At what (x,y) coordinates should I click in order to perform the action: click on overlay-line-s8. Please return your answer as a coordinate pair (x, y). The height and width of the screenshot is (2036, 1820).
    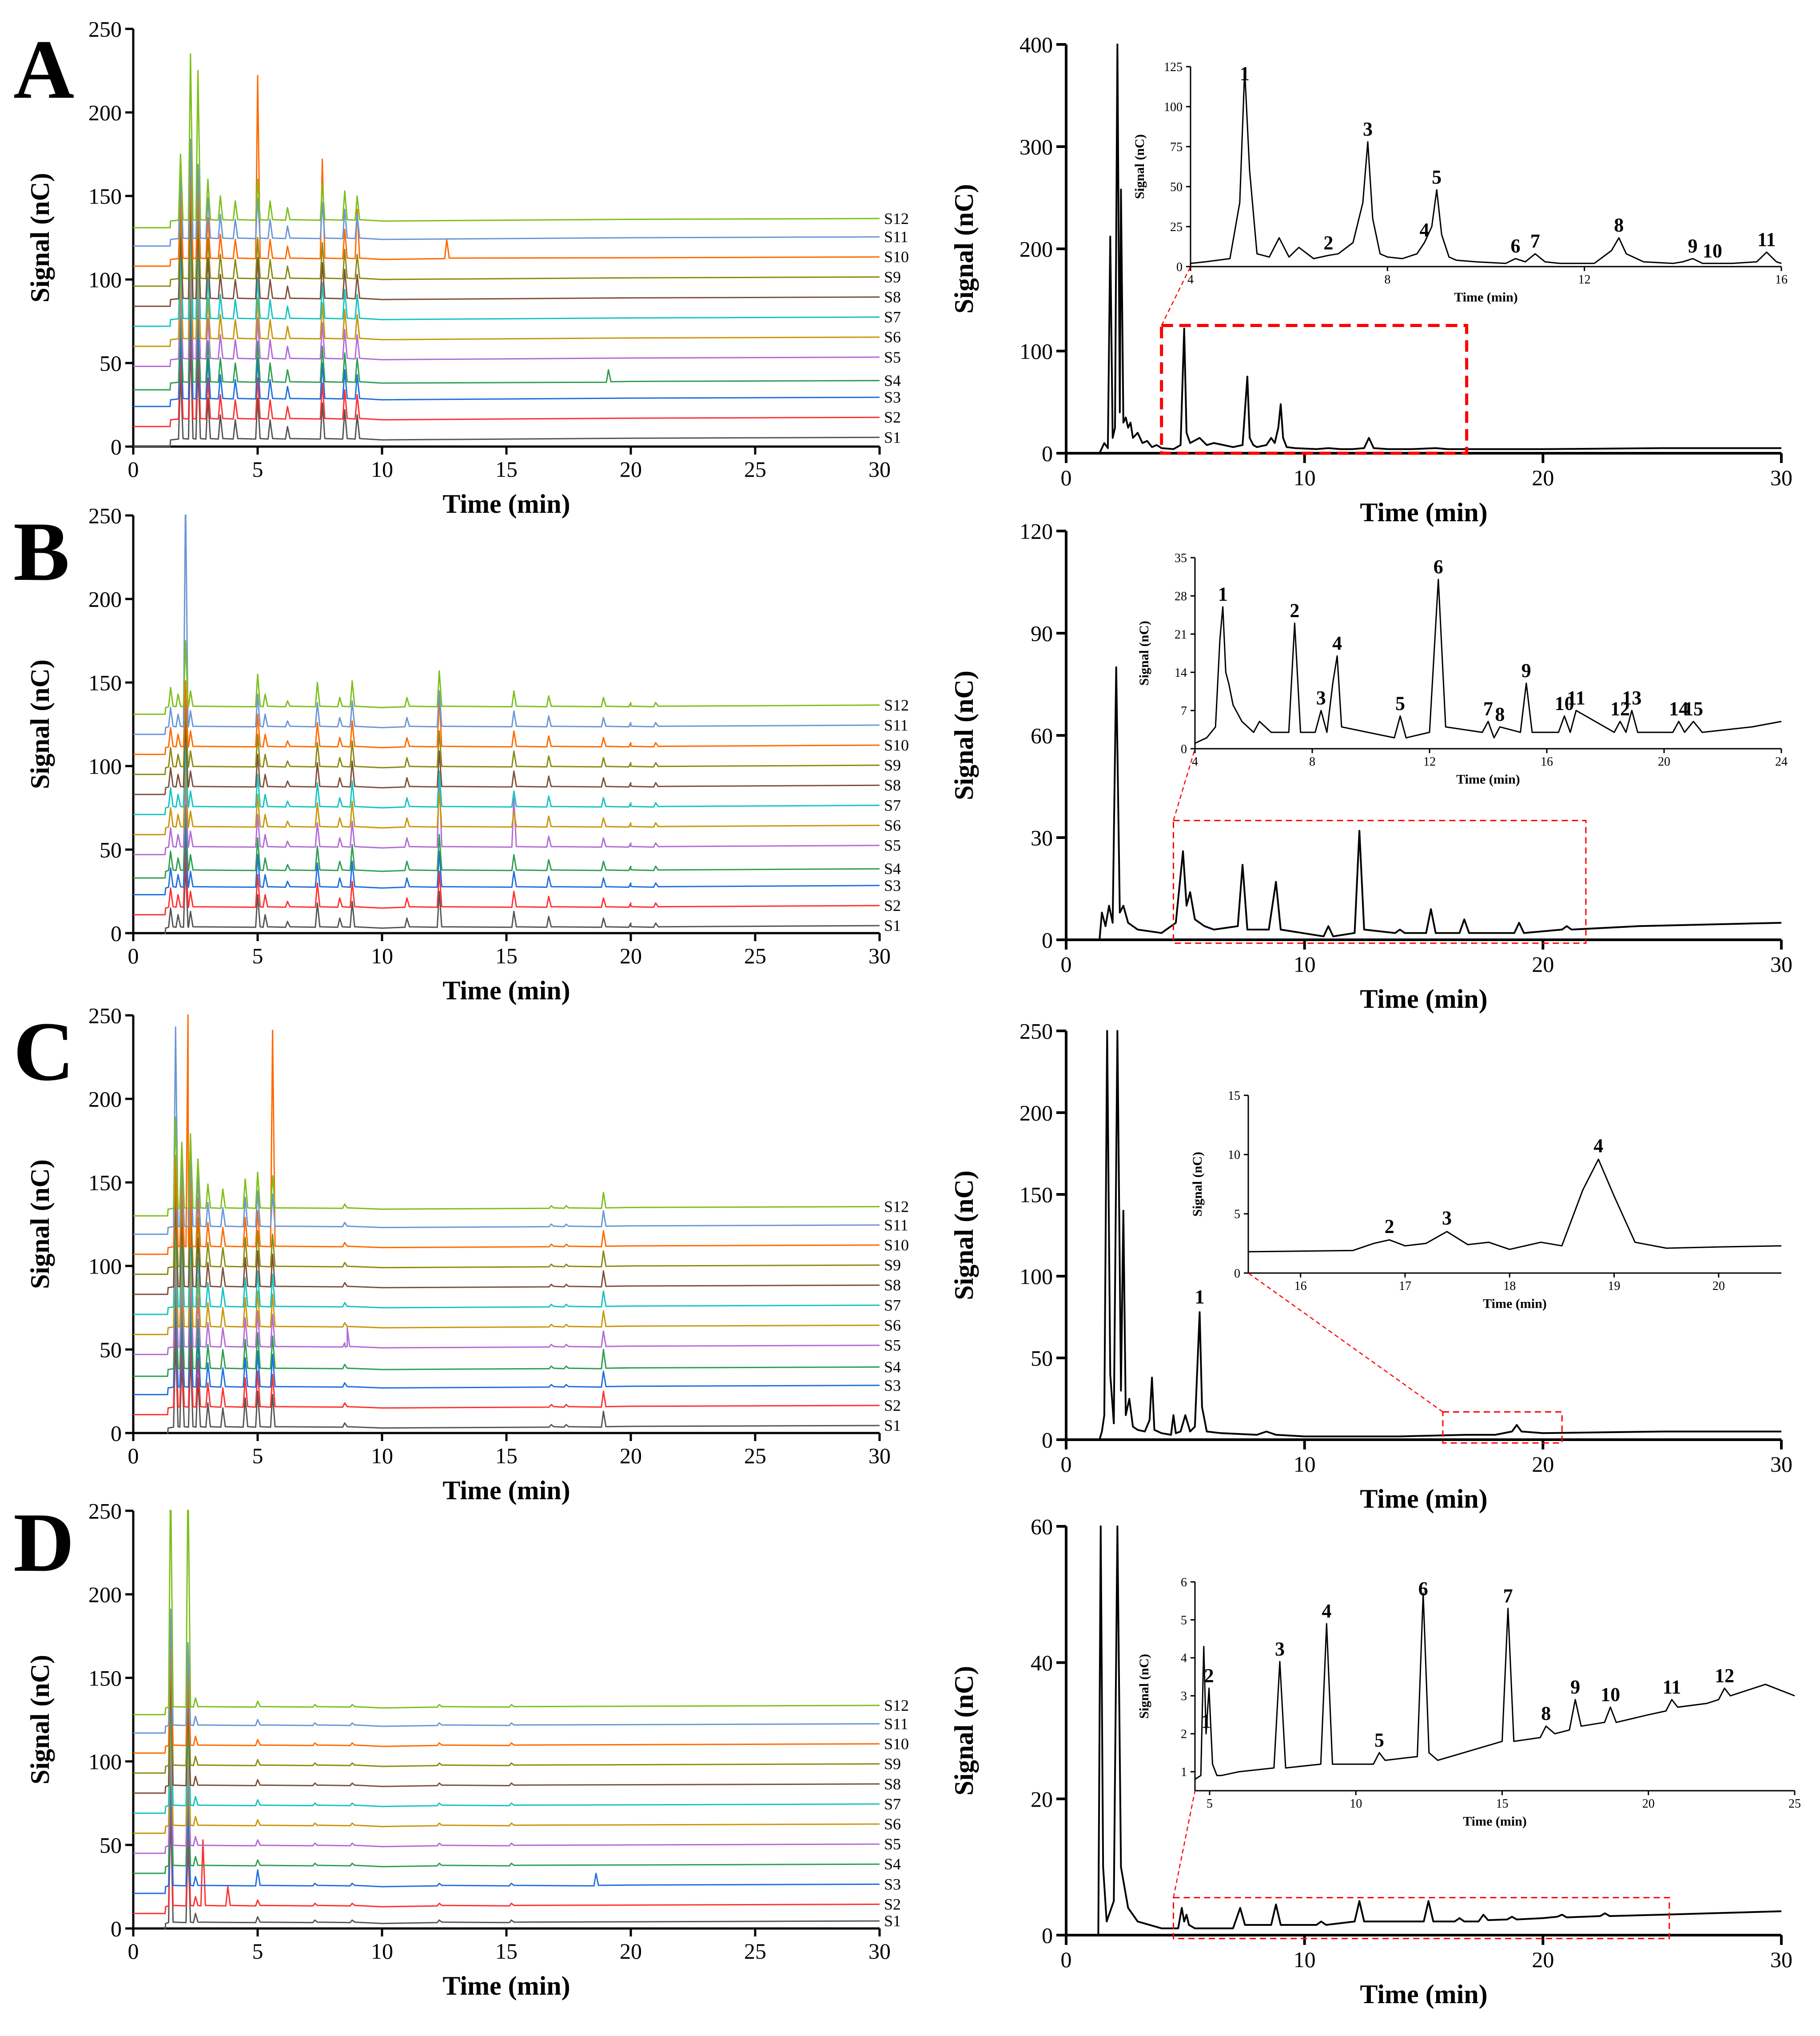
    Looking at the image, I should click on (506, 1245).